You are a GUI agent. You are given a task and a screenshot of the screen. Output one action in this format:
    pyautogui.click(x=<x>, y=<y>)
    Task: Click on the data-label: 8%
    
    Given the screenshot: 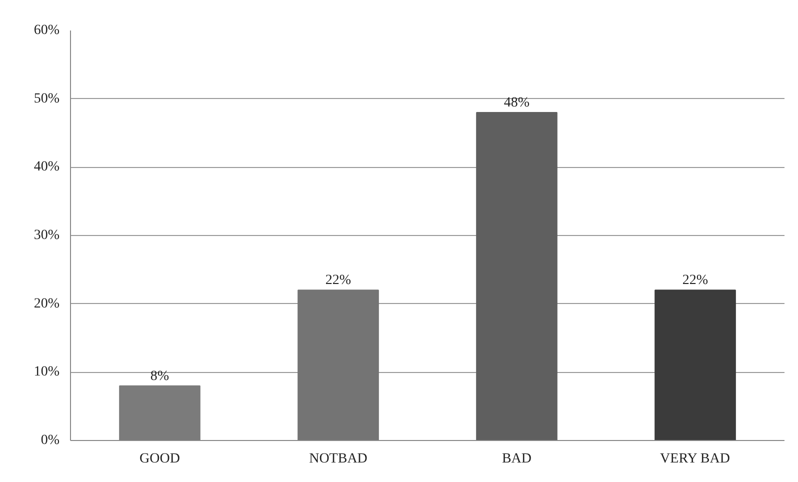 What is the action you would take?
    pyautogui.click(x=160, y=376)
    